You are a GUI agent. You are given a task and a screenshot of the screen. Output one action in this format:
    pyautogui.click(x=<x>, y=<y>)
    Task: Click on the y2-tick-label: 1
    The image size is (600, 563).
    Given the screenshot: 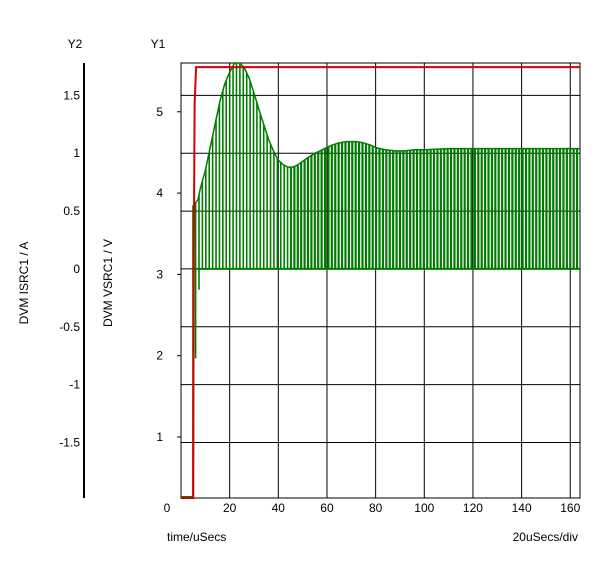 What is the action you would take?
    pyautogui.click(x=76, y=153)
    